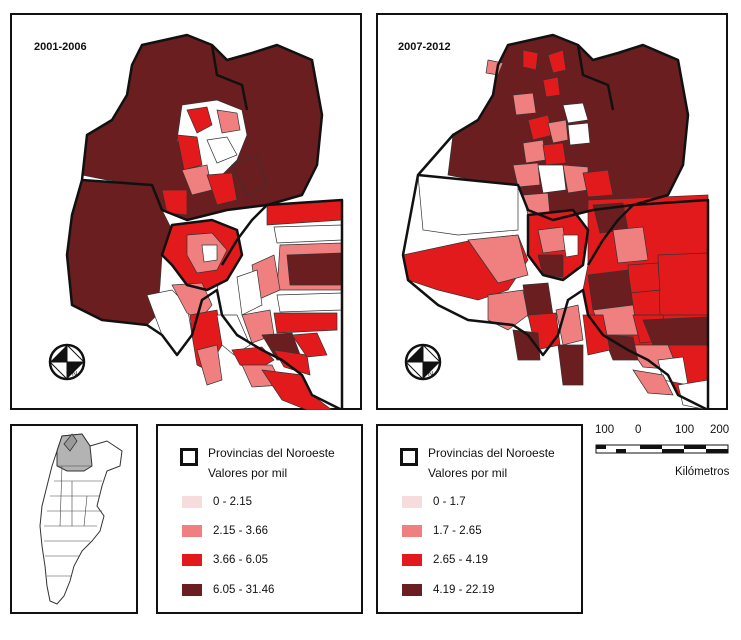  I want to click on legend-label-class-2: 1.7 - 2.65, so click(457, 531).